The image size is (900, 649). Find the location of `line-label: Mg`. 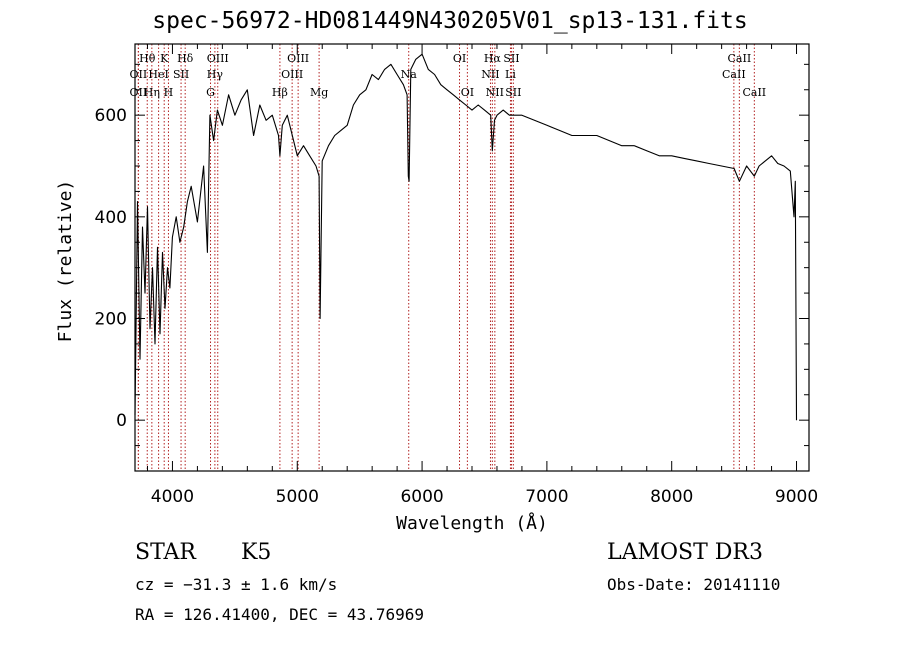

line-label: Mg is located at coordinates (319, 92).